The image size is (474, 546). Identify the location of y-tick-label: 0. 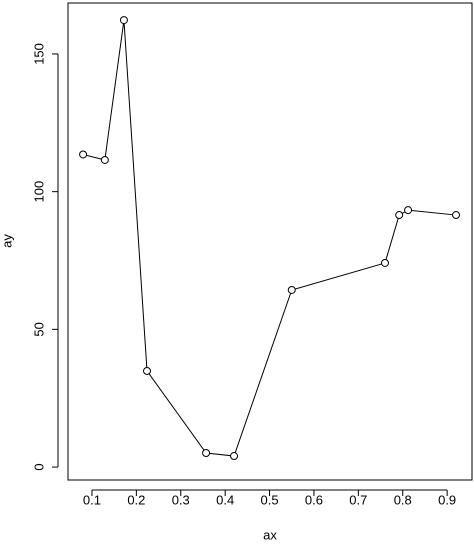
(38, 466).